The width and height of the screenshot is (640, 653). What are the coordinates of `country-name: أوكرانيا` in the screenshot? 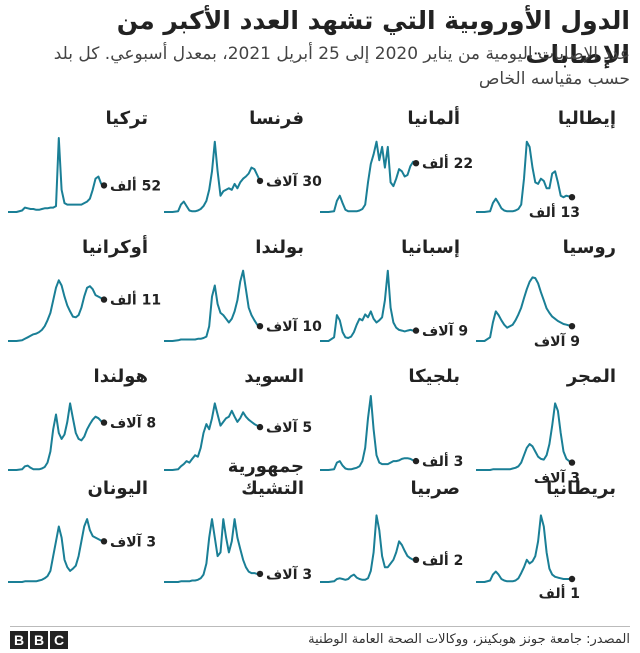 It's located at (114, 247).